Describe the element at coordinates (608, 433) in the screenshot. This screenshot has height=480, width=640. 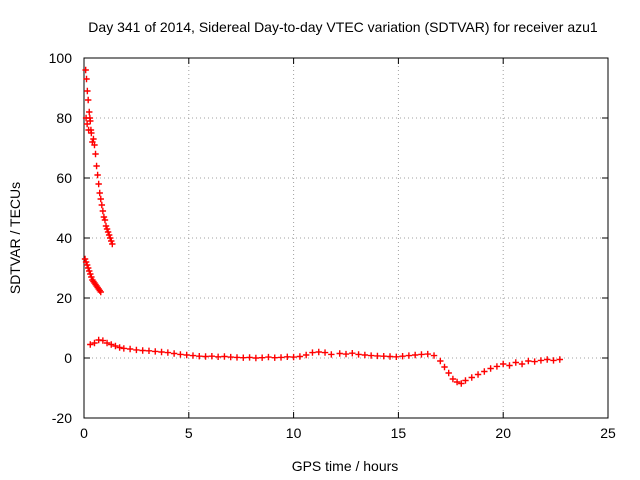
I see `x-tick-label: 25` at that location.